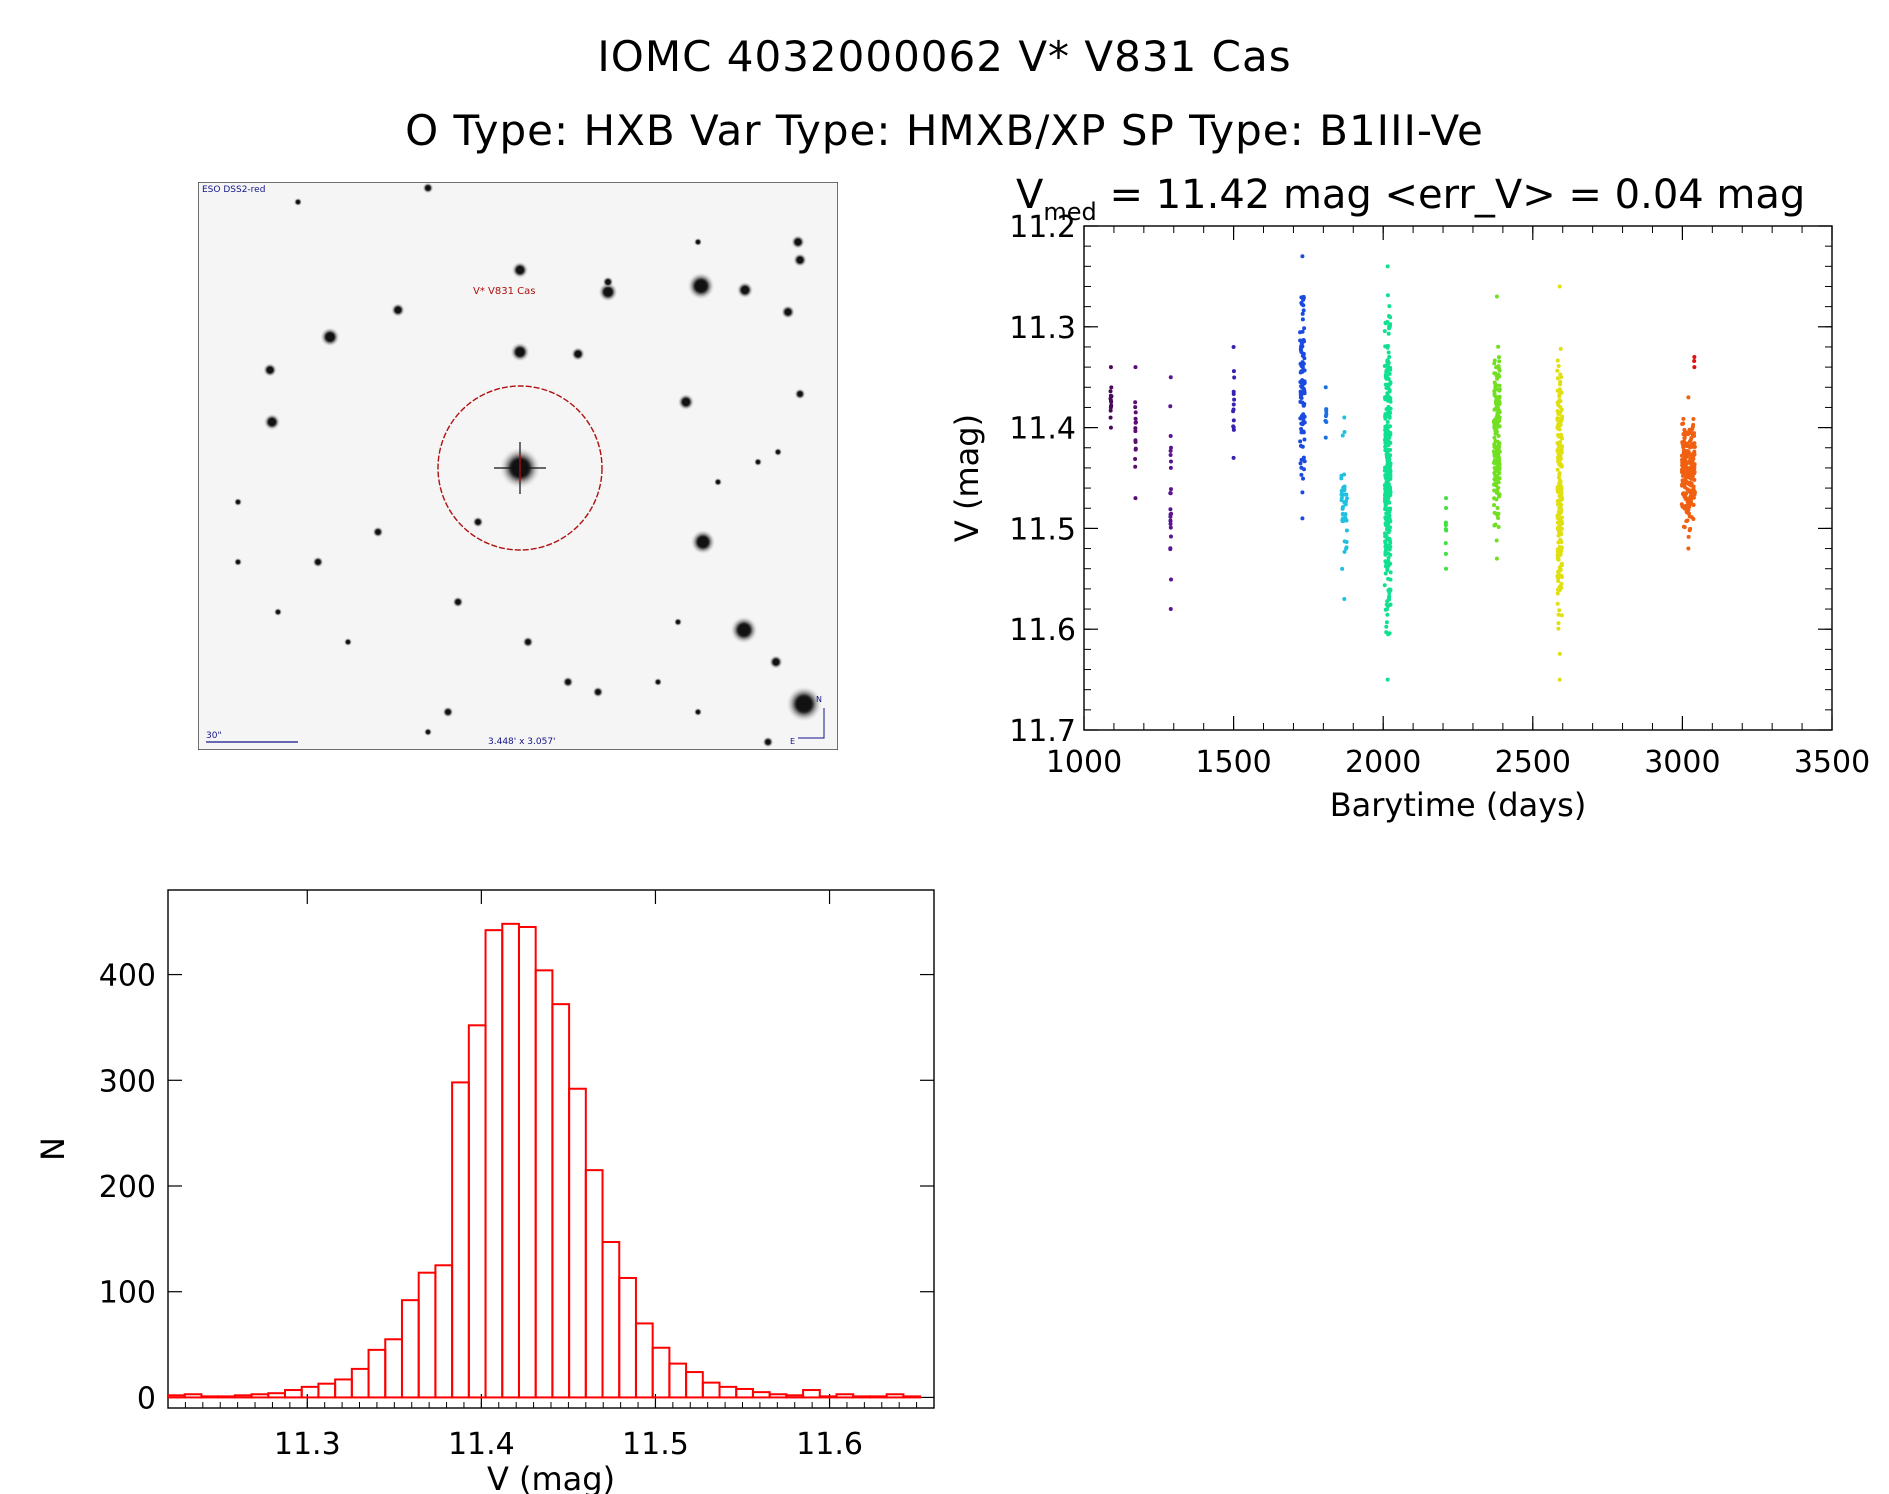 This screenshot has height=1494, width=1889. What do you see at coordinates (1832, 762) in the screenshot?
I see `lc-xtick-label: 3500` at bounding box center [1832, 762].